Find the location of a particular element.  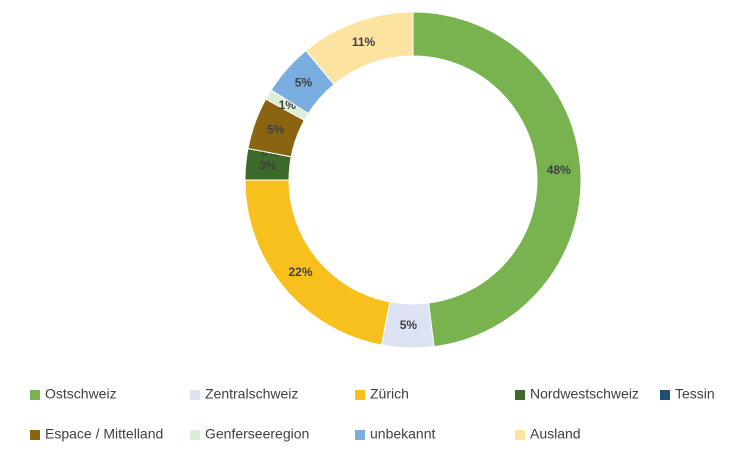

legend-label: Ostschweiz is located at coordinates (81, 394).